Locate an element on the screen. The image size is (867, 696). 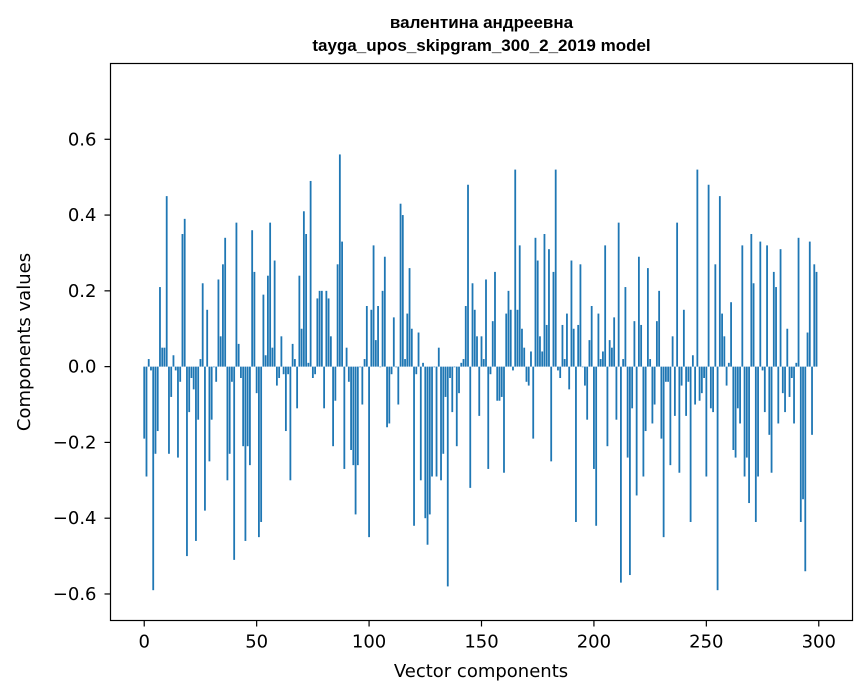
y-tick-label: 0.0 is located at coordinates (82, 367).